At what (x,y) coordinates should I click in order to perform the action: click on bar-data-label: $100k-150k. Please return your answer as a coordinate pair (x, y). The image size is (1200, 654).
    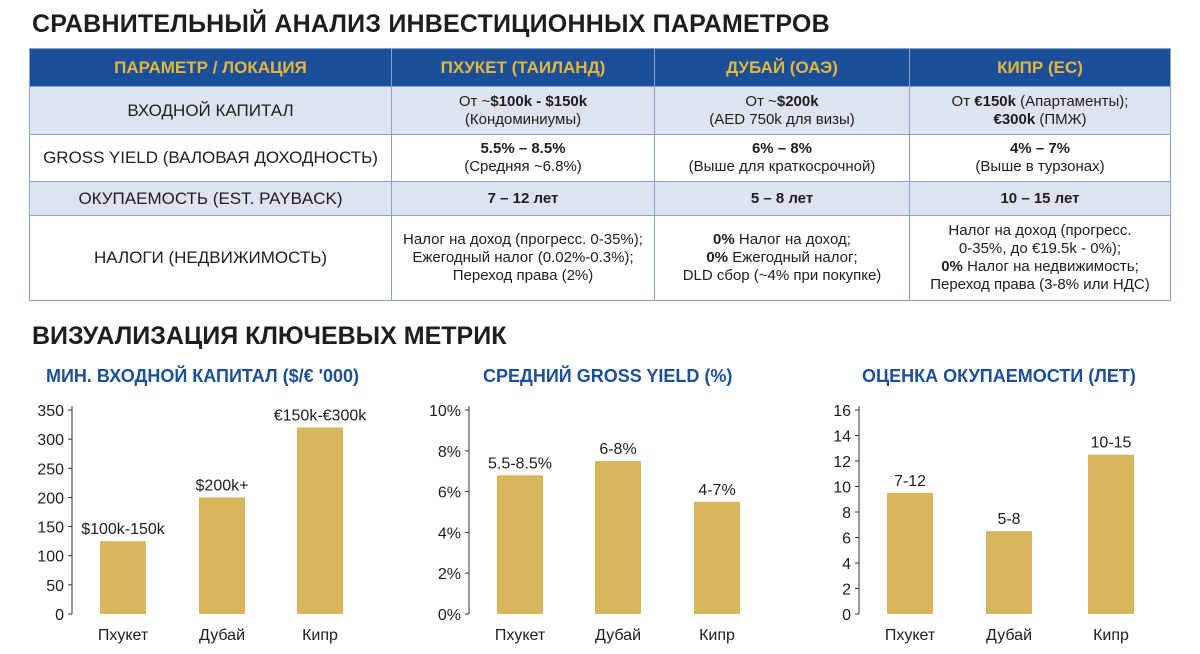
    Looking at the image, I should click on (123, 529).